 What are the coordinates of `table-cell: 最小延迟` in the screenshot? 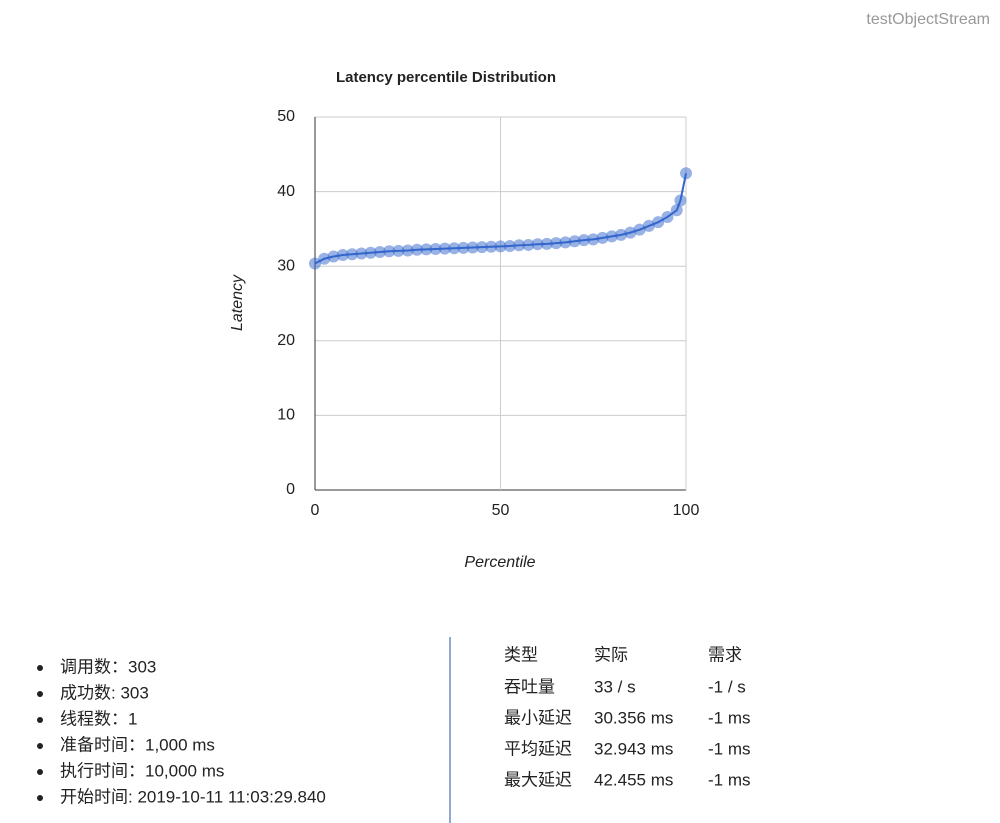 It's located at (538, 717).